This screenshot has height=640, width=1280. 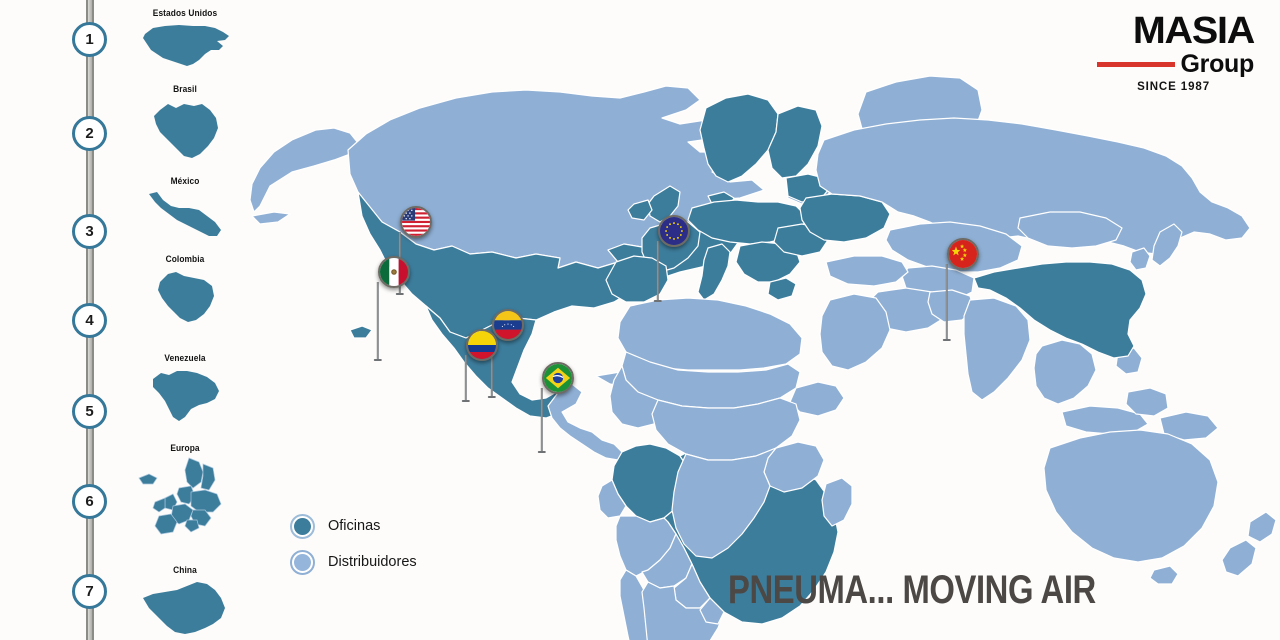 I want to click on sidebar-shape-usa, so click(x=185, y=46).